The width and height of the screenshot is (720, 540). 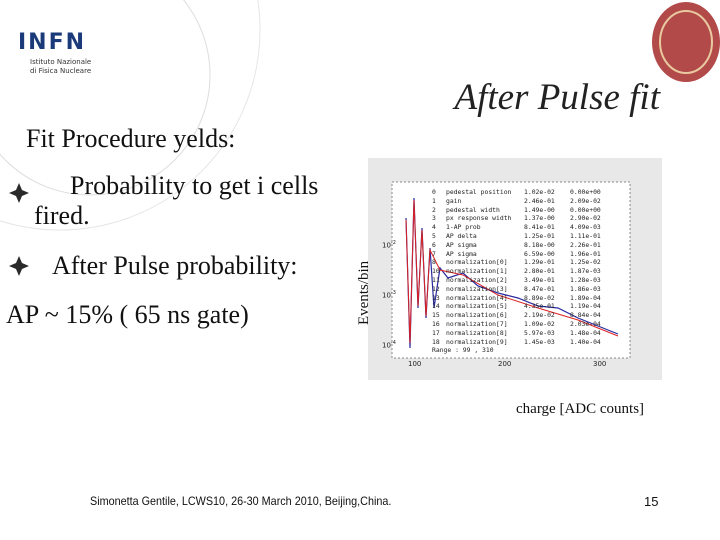 I want to click on fit-row: 0 pedestal position 1.02e-02 0.00e+00, so click(x=521, y=192).